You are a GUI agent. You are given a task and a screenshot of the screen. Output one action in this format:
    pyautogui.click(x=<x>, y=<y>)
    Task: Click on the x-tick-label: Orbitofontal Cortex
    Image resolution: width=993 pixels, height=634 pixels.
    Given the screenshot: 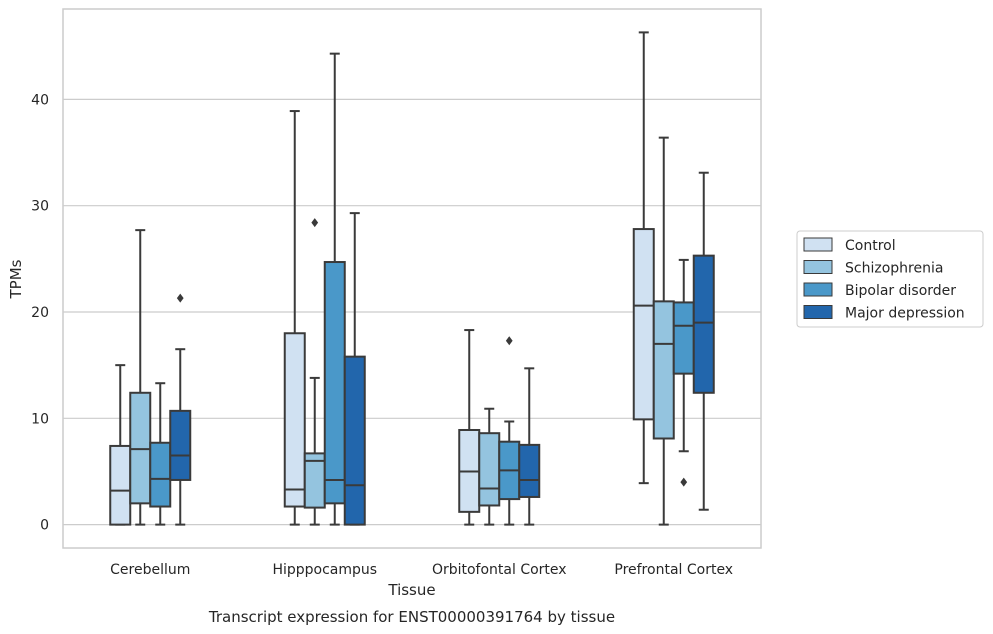 What is the action you would take?
    pyautogui.click(x=499, y=570)
    